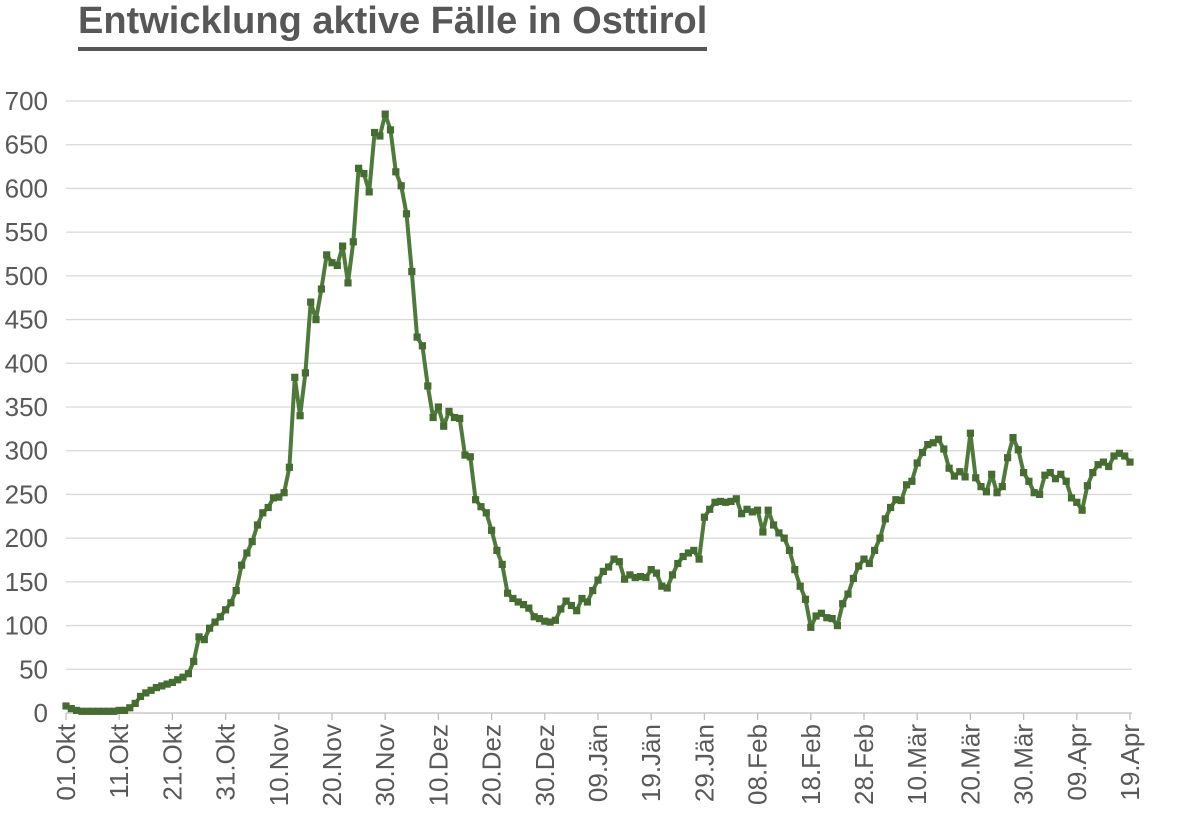 Image resolution: width=1200 pixels, height=825 pixels. What do you see at coordinates (1130, 762) in the screenshot?
I see `x-tick-label: 19.Apr` at bounding box center [1130, 762].